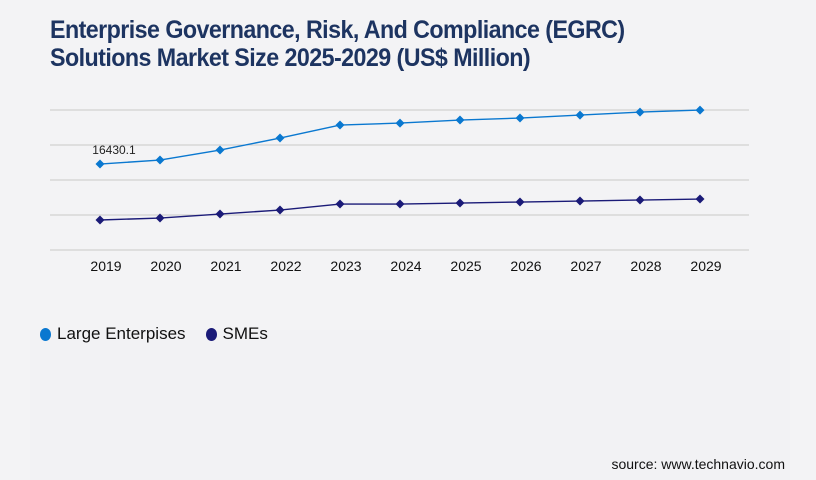 Image resolution: width=816 pixels, height=480 pixels. Describe the element at coordinates (580, 115) in the screenshot. I see `data-point-large-enterprises-2027` at that location.